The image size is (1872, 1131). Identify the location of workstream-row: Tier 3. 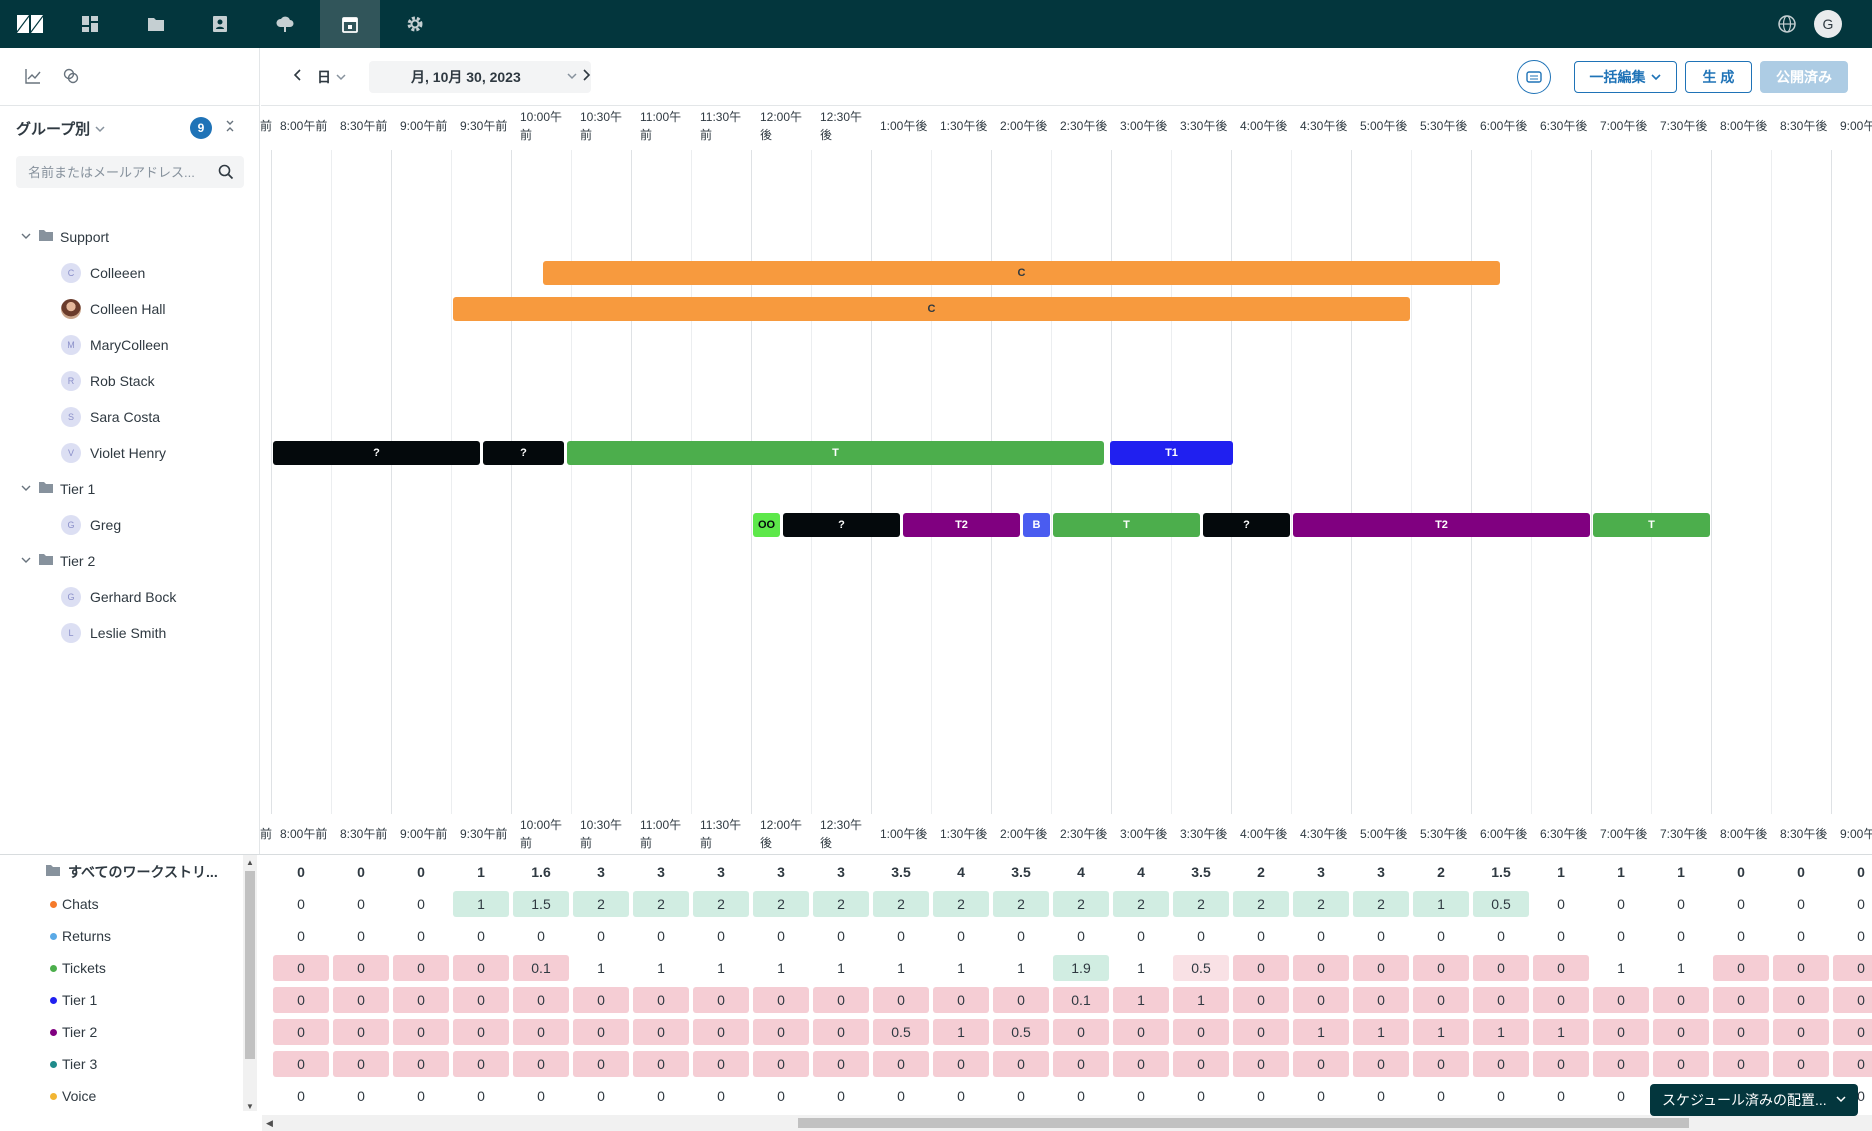
(125, 1064).